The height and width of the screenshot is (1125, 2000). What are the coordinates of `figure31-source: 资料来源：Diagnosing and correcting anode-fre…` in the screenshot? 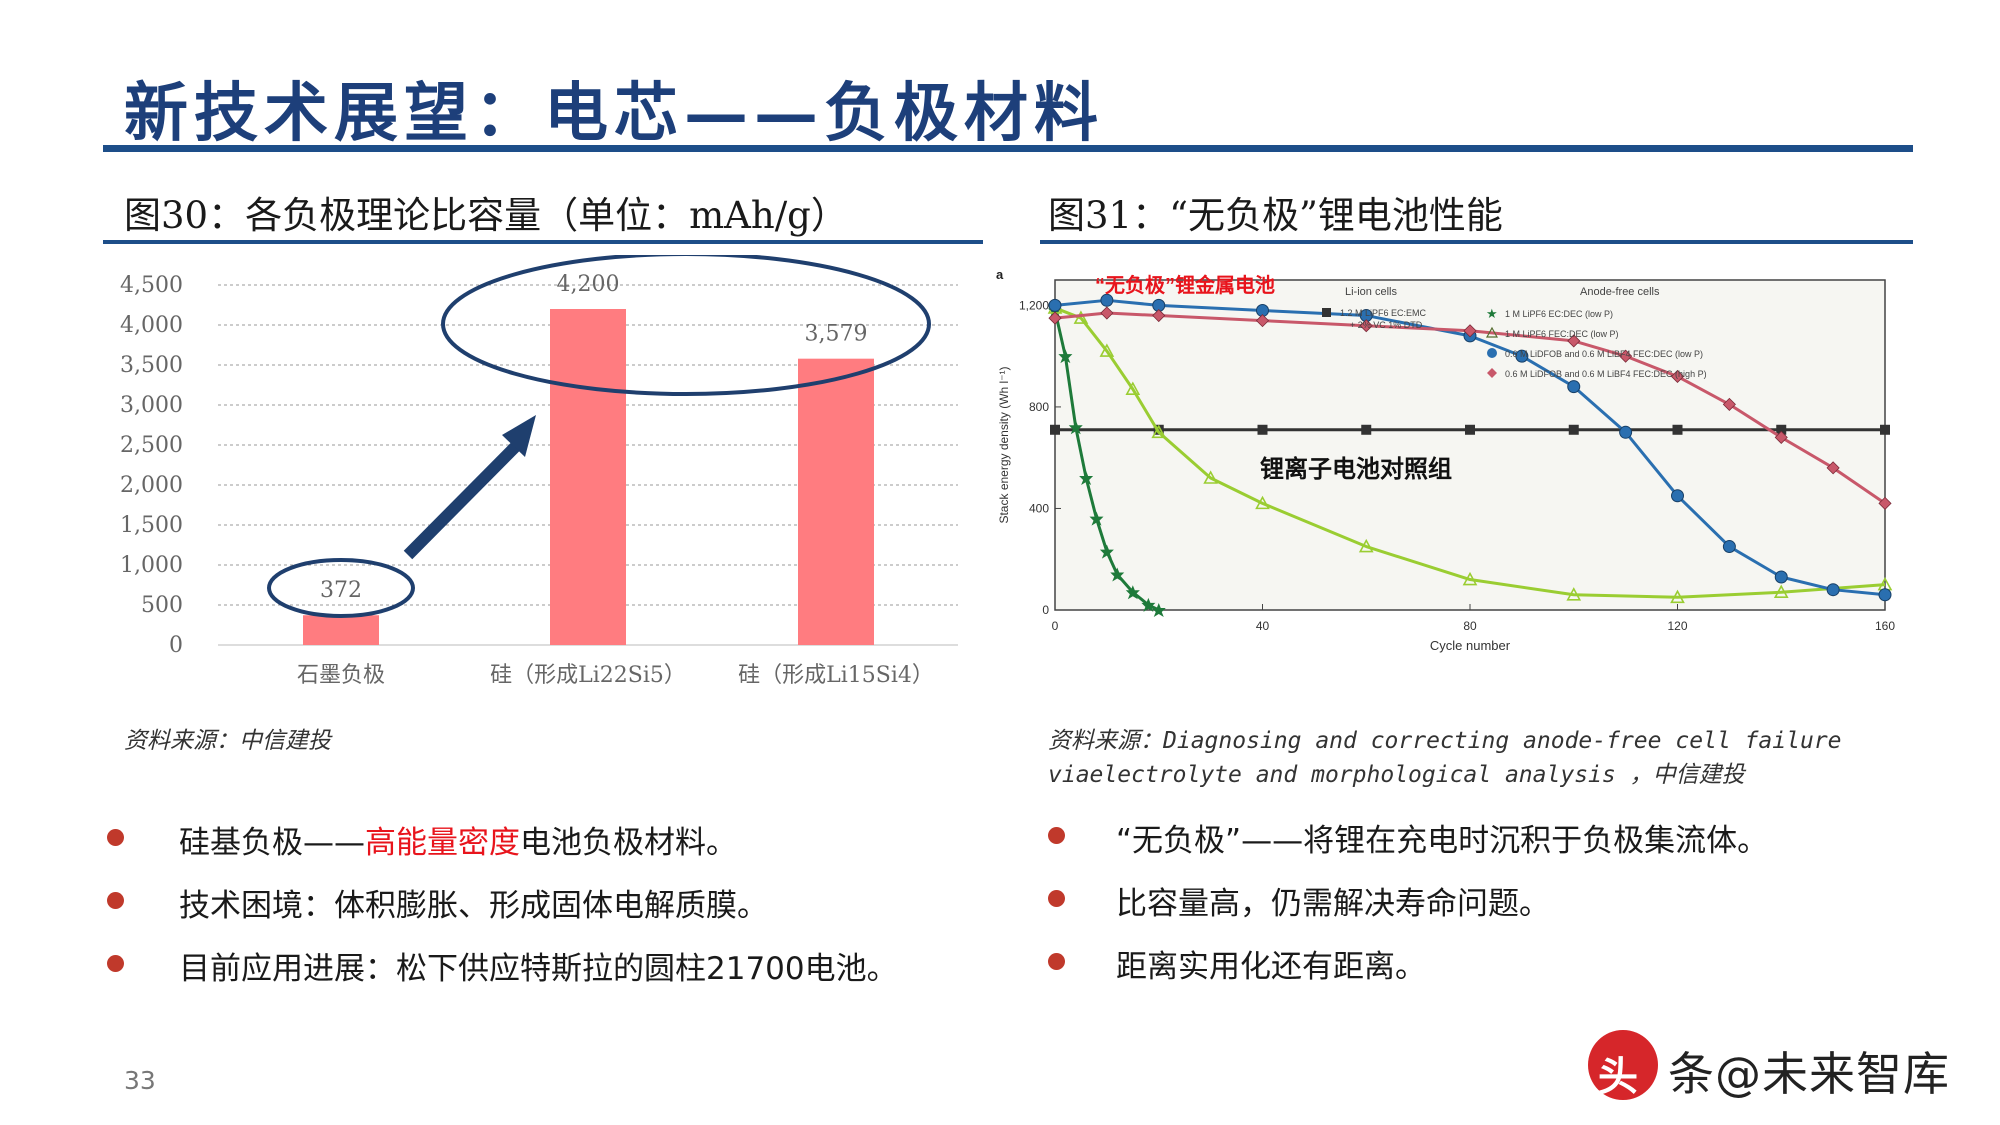 It's located at (1478, 758).